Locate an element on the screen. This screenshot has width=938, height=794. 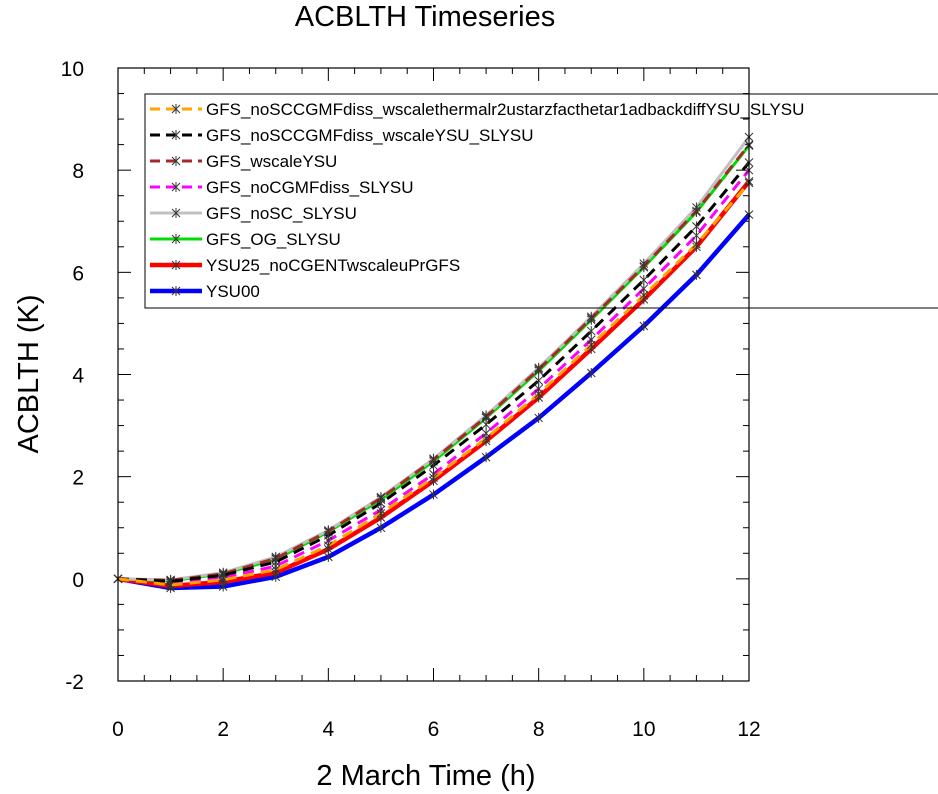
legend-label: YSU00 is located at coordinates (233, 291).